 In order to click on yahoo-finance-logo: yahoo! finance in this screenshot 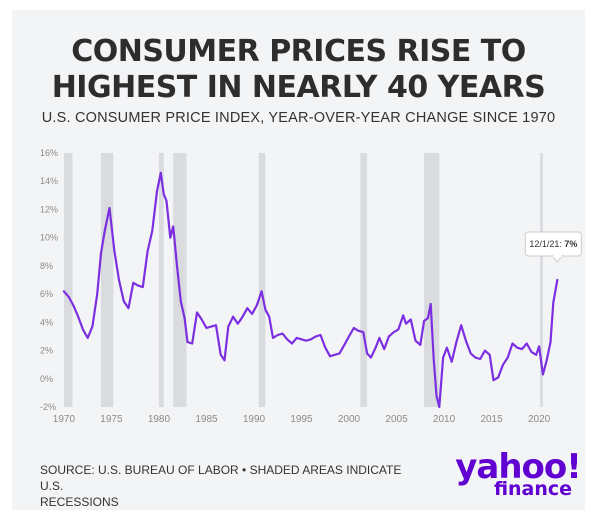, I will do `click(518, 473)`.